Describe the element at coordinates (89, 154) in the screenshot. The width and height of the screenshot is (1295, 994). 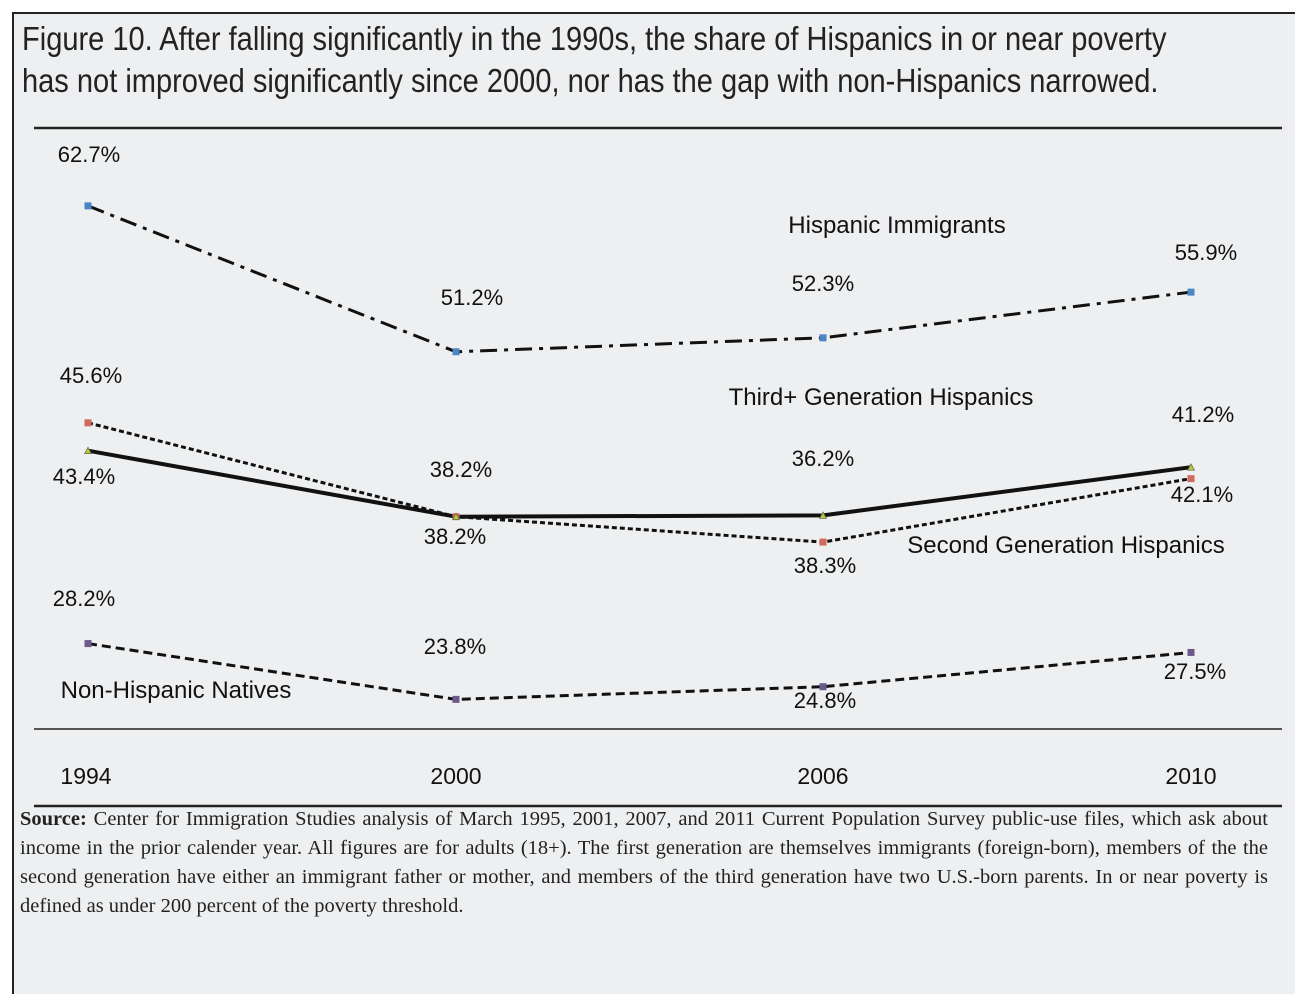
I see `data-label-0-0: 62.7%` at that location.